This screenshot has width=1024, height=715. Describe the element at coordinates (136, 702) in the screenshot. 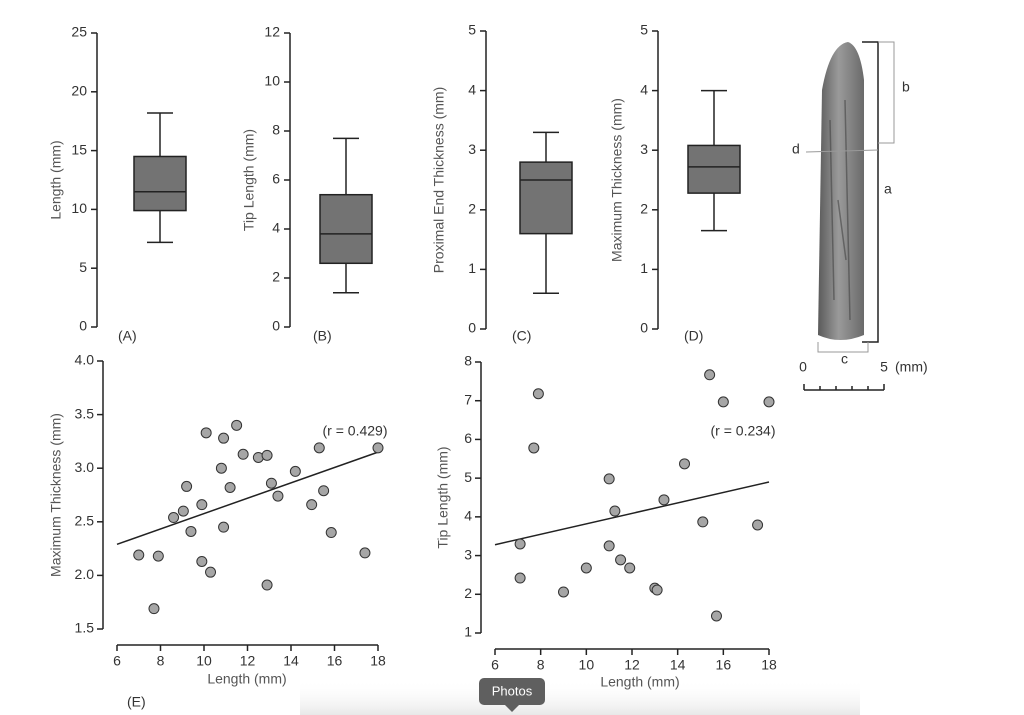

I see `panel-label: (E)` at that location.